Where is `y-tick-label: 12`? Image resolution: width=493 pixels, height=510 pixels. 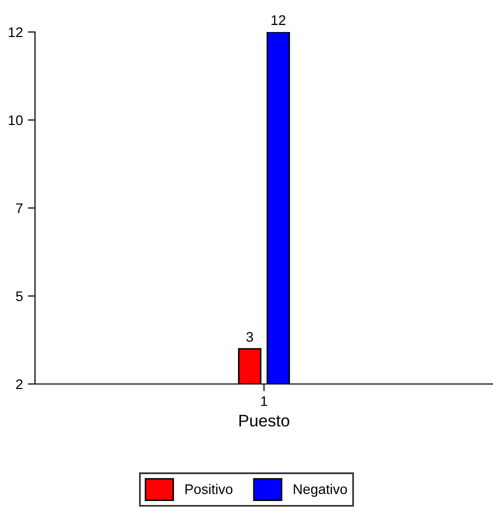 y-tick-label: 12 is located at coordinates (15, 32).